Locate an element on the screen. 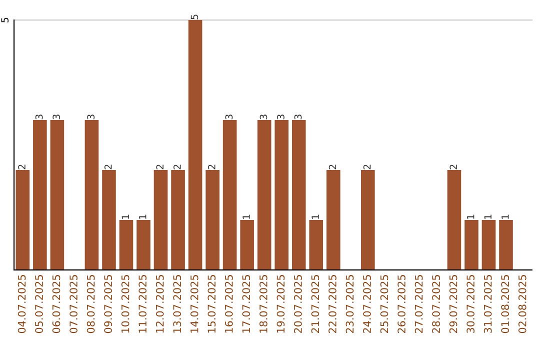 The height and width of the screenshot is (340, 540). x-tick-label: 28.07.2025 is located at coordinates (436, 304).